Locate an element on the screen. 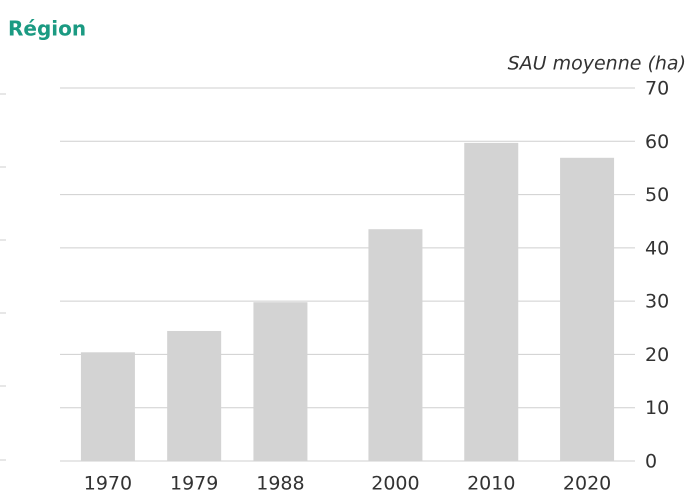 This screenshot has width=692, height=496. x-tick-label: 1970 is located at coordinates (108, 484).